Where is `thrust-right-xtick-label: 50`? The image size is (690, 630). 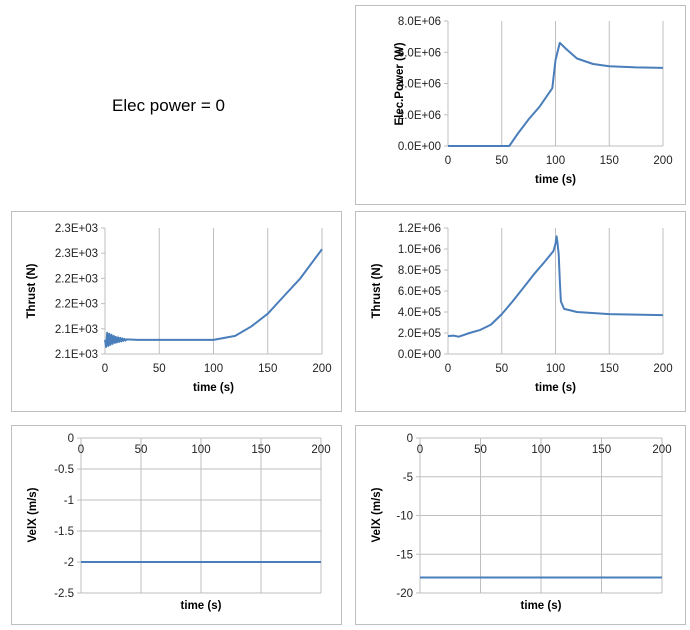
thrust-right-xtick-label: 50 is located at coordinates (501, 369).